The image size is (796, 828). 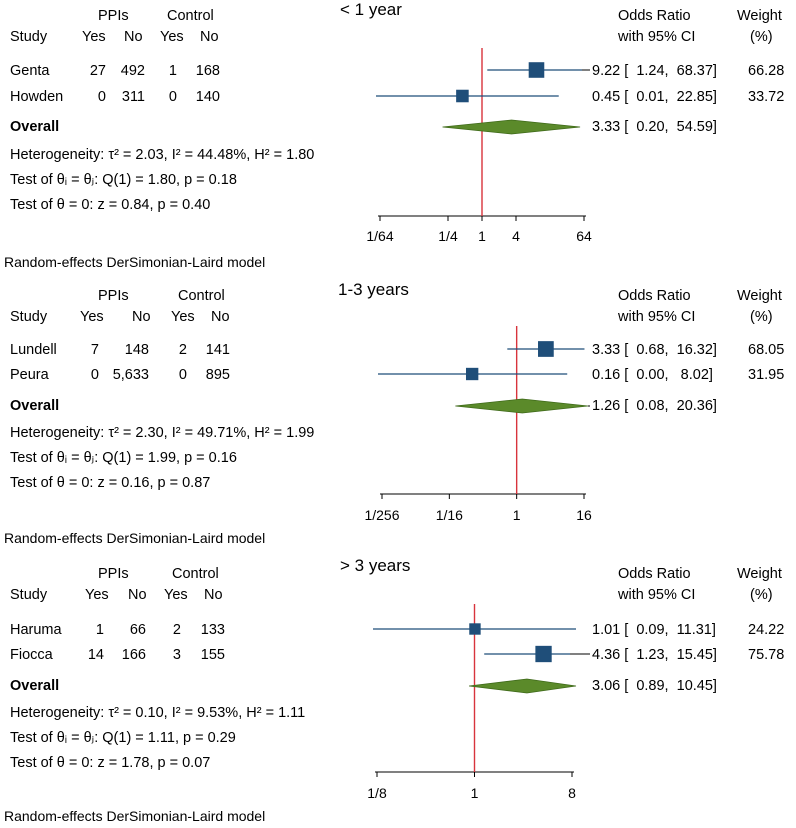 I want to click on ctrl-no-cell: 168, so click(x=207, y=71).